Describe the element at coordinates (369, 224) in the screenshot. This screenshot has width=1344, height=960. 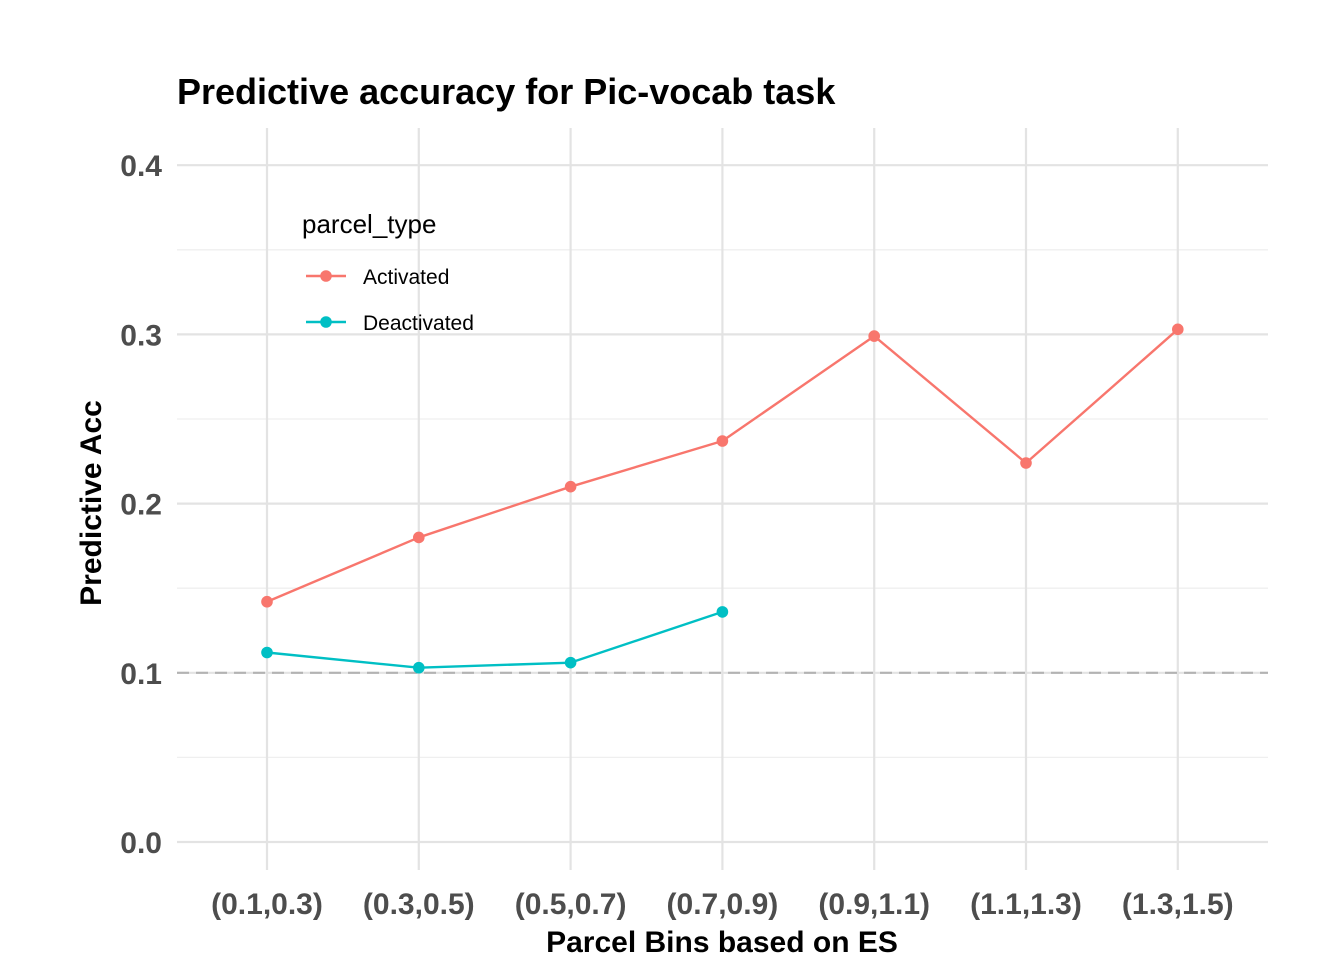
I see `legend-title: parcel_type` at that location.